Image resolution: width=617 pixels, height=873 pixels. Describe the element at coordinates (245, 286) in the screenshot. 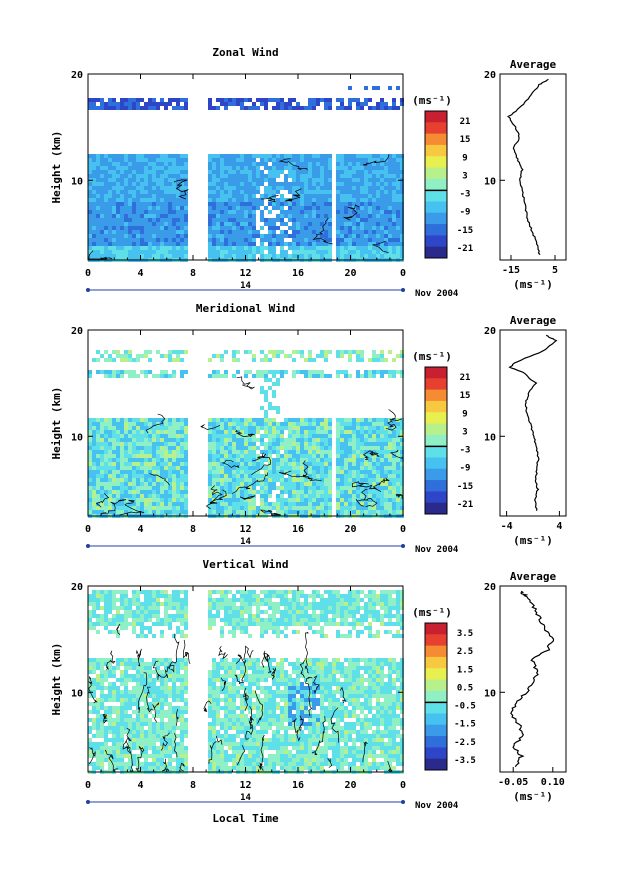

I see `day-label: 14` at that location.